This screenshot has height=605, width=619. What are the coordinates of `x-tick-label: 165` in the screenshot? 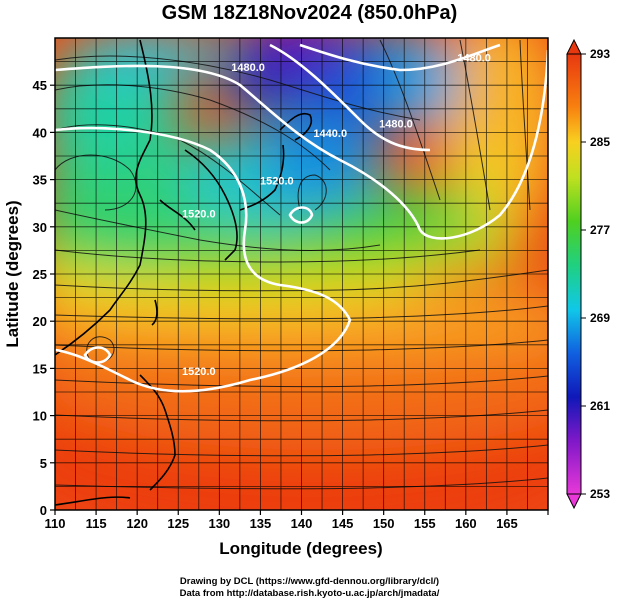 It's located at (507, 523).